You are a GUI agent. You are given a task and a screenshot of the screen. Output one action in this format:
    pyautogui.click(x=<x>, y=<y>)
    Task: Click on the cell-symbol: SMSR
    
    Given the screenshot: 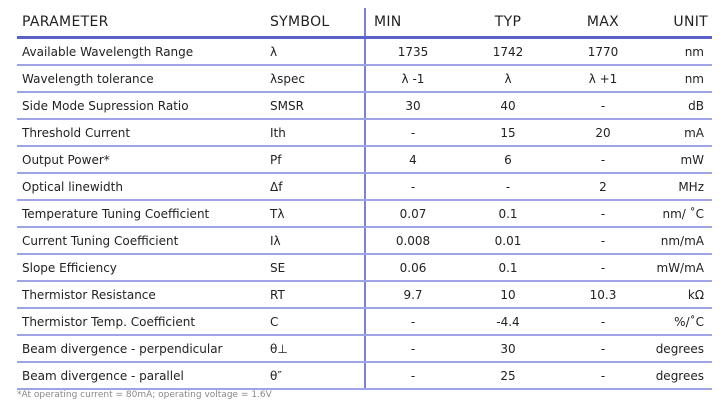 What is the action you would take?
    pyautogui.click(x=287, y=105)
    